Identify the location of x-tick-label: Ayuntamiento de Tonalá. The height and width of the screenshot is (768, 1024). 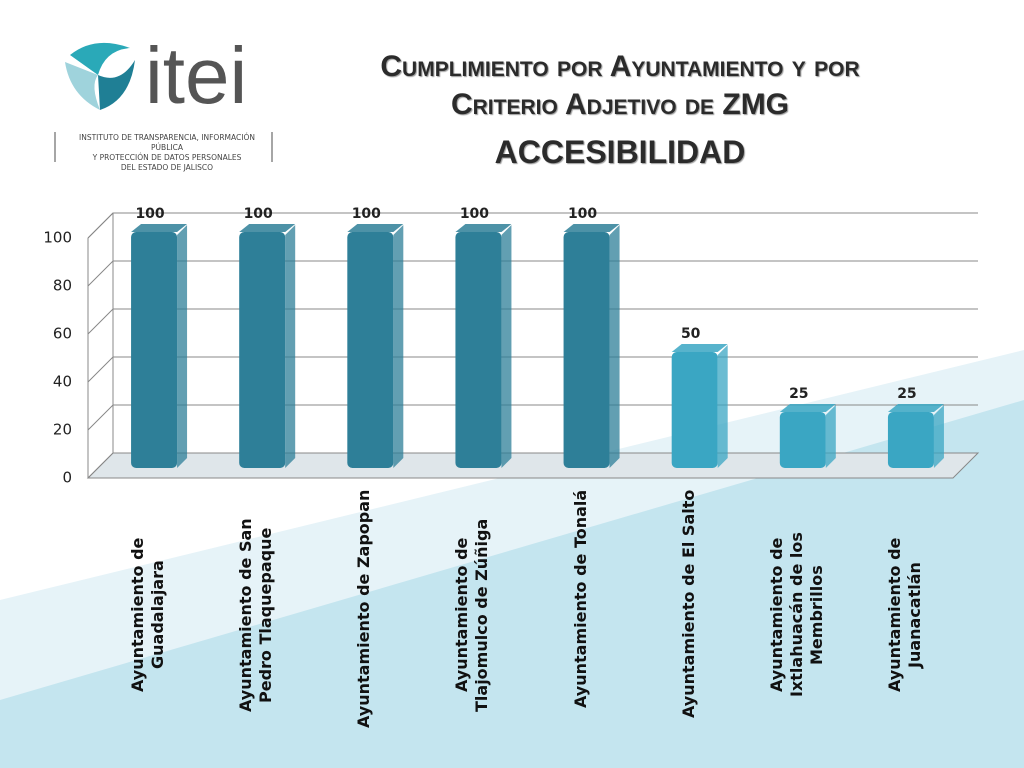
(581, 626).